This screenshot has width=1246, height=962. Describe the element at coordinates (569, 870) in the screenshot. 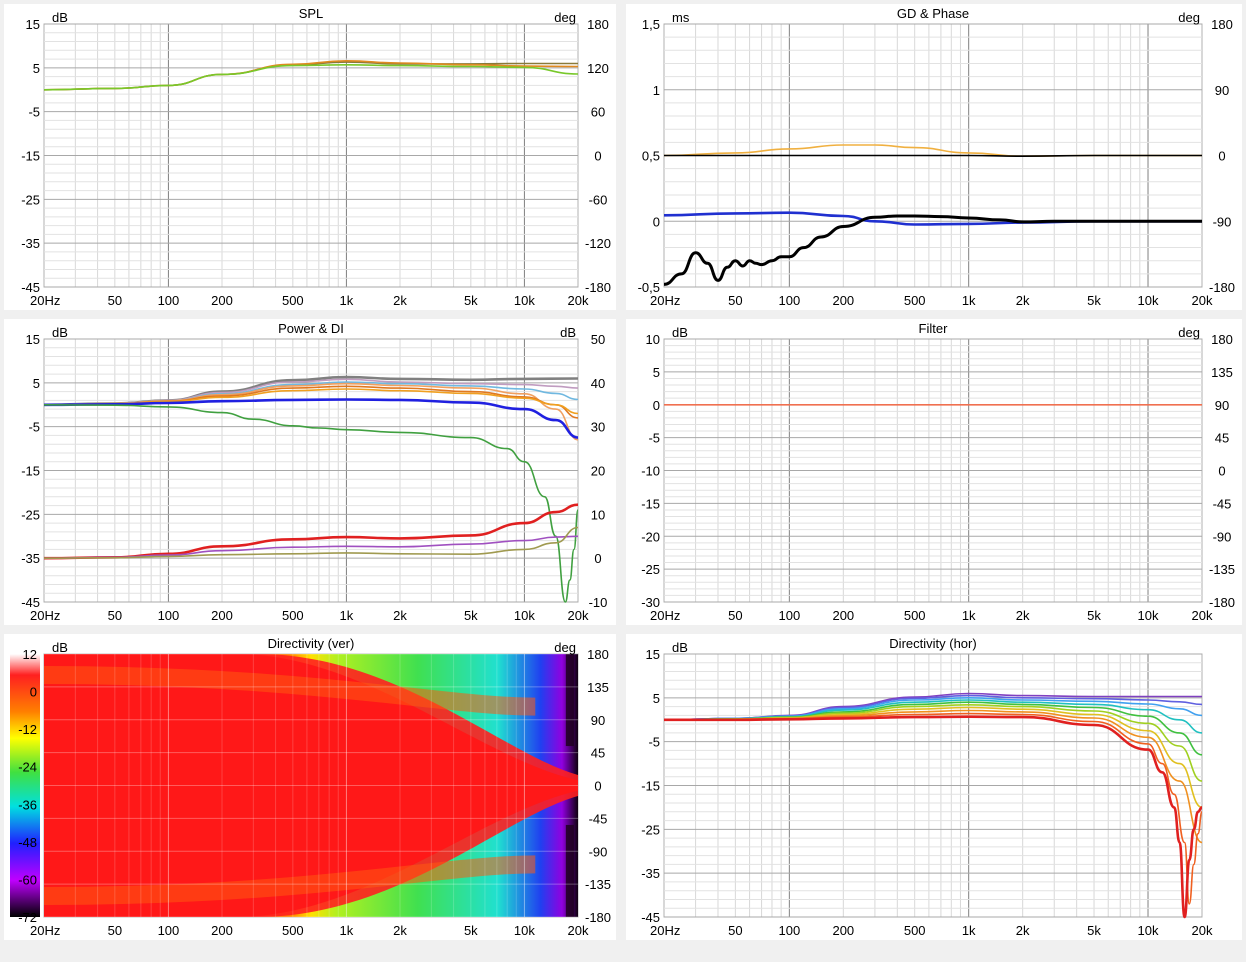

I see `heatmap-null-lower` at that location.